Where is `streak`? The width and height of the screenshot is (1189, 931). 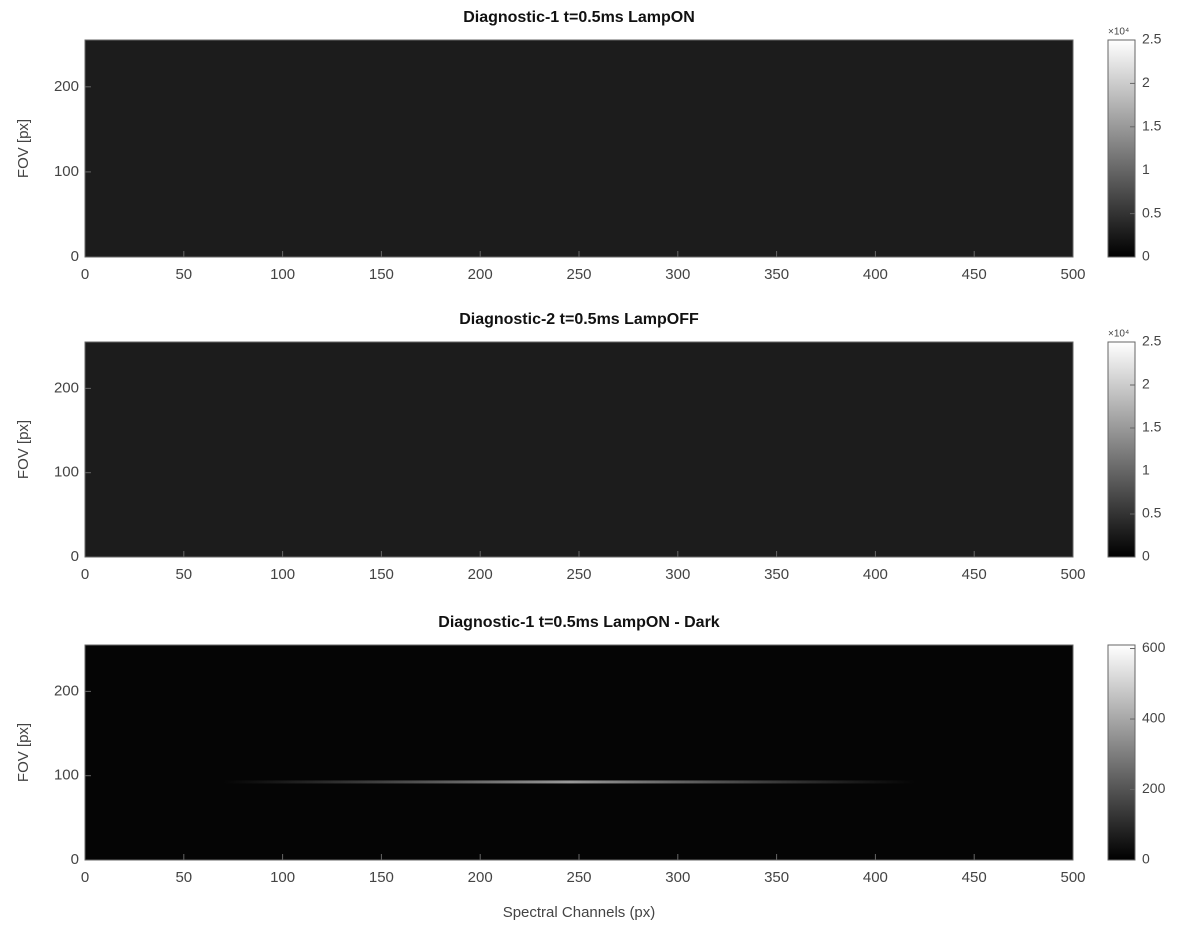
streak is located at coordinates (569, 782).